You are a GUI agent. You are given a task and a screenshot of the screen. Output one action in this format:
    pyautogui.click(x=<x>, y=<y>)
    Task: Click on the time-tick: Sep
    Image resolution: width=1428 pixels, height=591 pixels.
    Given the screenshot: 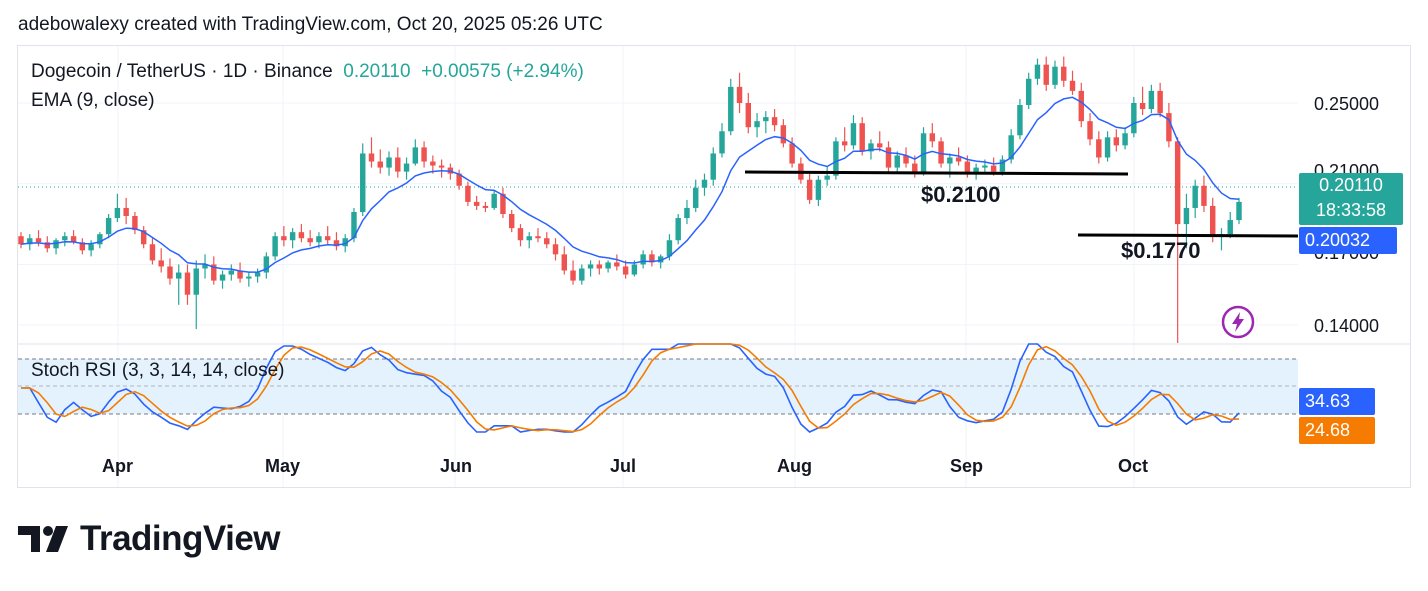 What is the action you would take?
    pyautogui.click(x=966, y=466)
    